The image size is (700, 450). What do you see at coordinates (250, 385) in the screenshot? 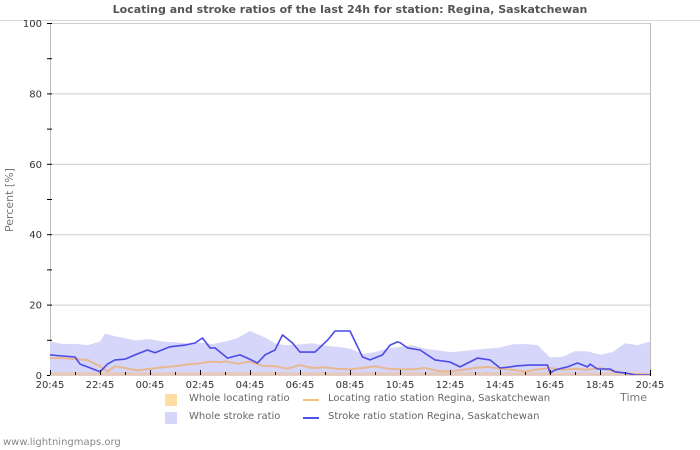
I see `x-tick-label: 04:45` at bounding box center [250, 385].